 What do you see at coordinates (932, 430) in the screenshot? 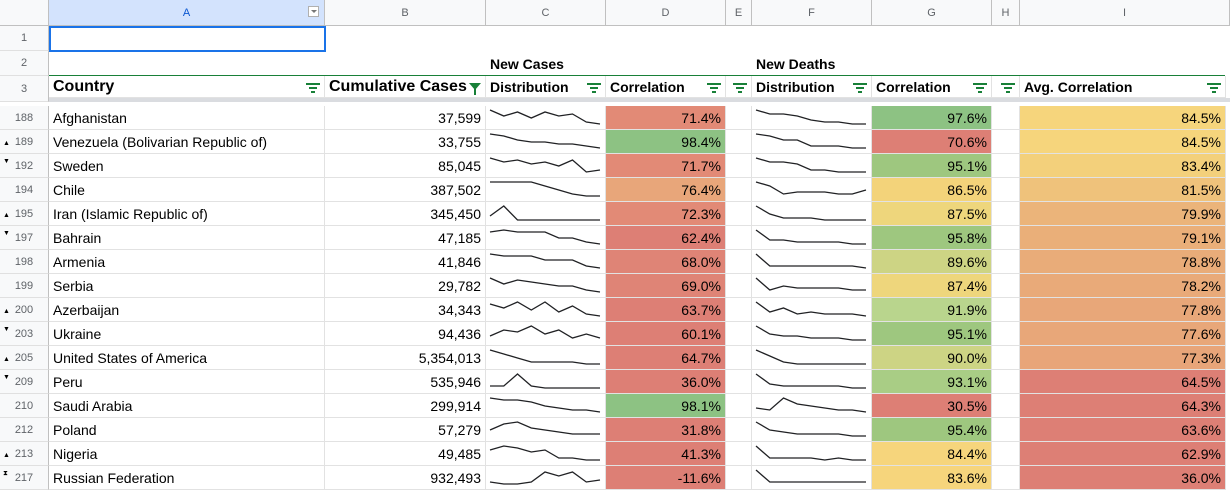
I see `correlation-deaths-cell: 95.4%` at bounding box center [932, 430].